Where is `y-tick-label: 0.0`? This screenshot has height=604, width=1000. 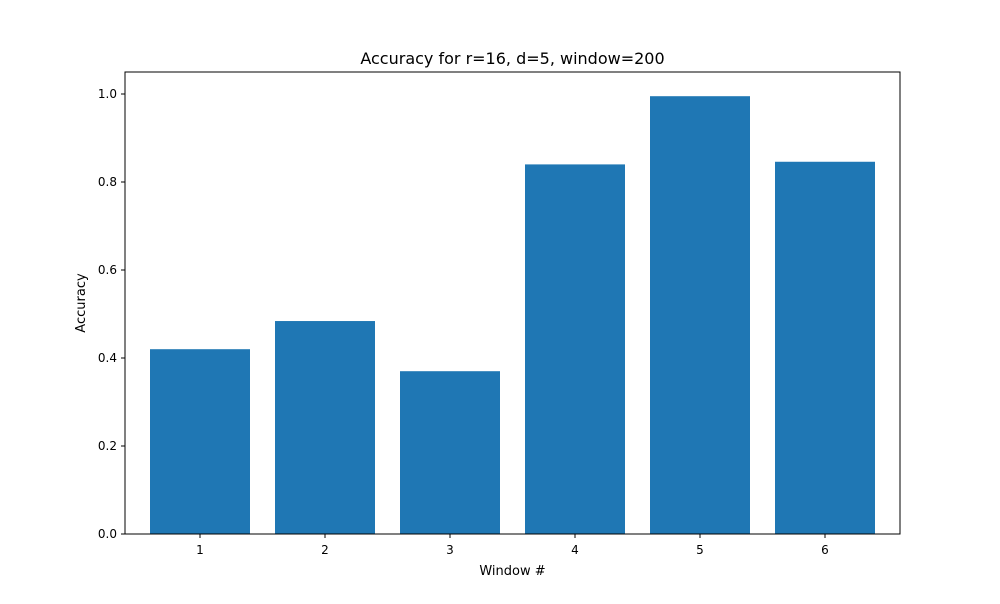 y-tick-label: 0.0 is located at coordinates (107, 534).